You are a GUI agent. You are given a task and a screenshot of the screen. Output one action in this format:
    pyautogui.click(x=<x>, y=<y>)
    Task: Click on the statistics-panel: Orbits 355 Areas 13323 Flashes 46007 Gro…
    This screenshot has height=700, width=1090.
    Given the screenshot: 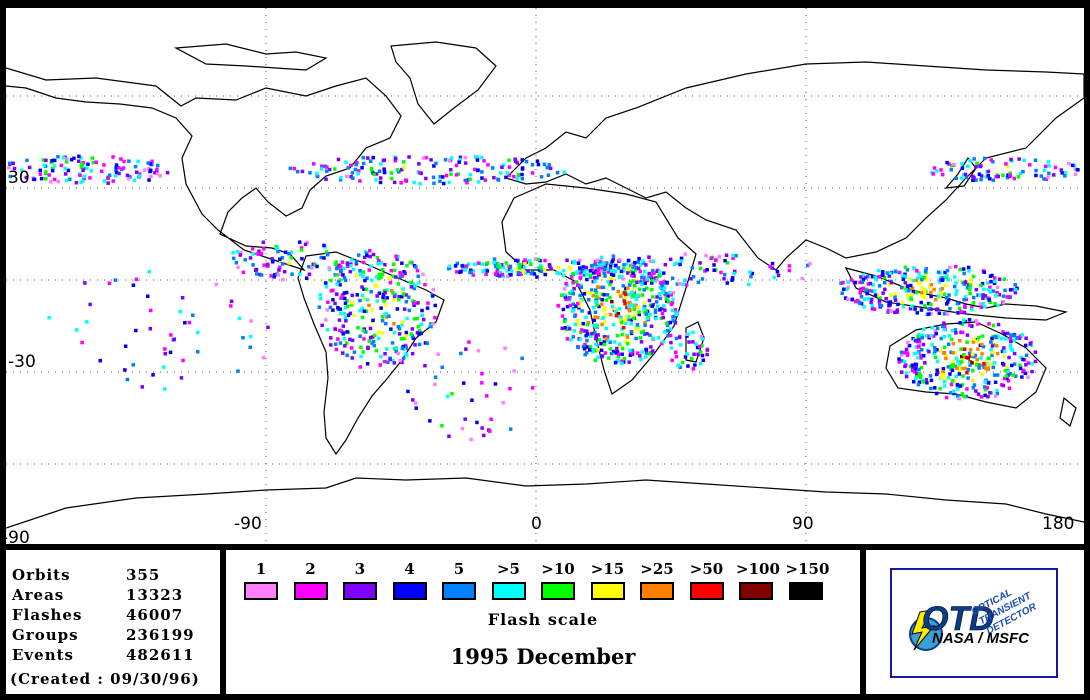 What is the action you would take?
    pyautogui.click(x=113, y=622)
    